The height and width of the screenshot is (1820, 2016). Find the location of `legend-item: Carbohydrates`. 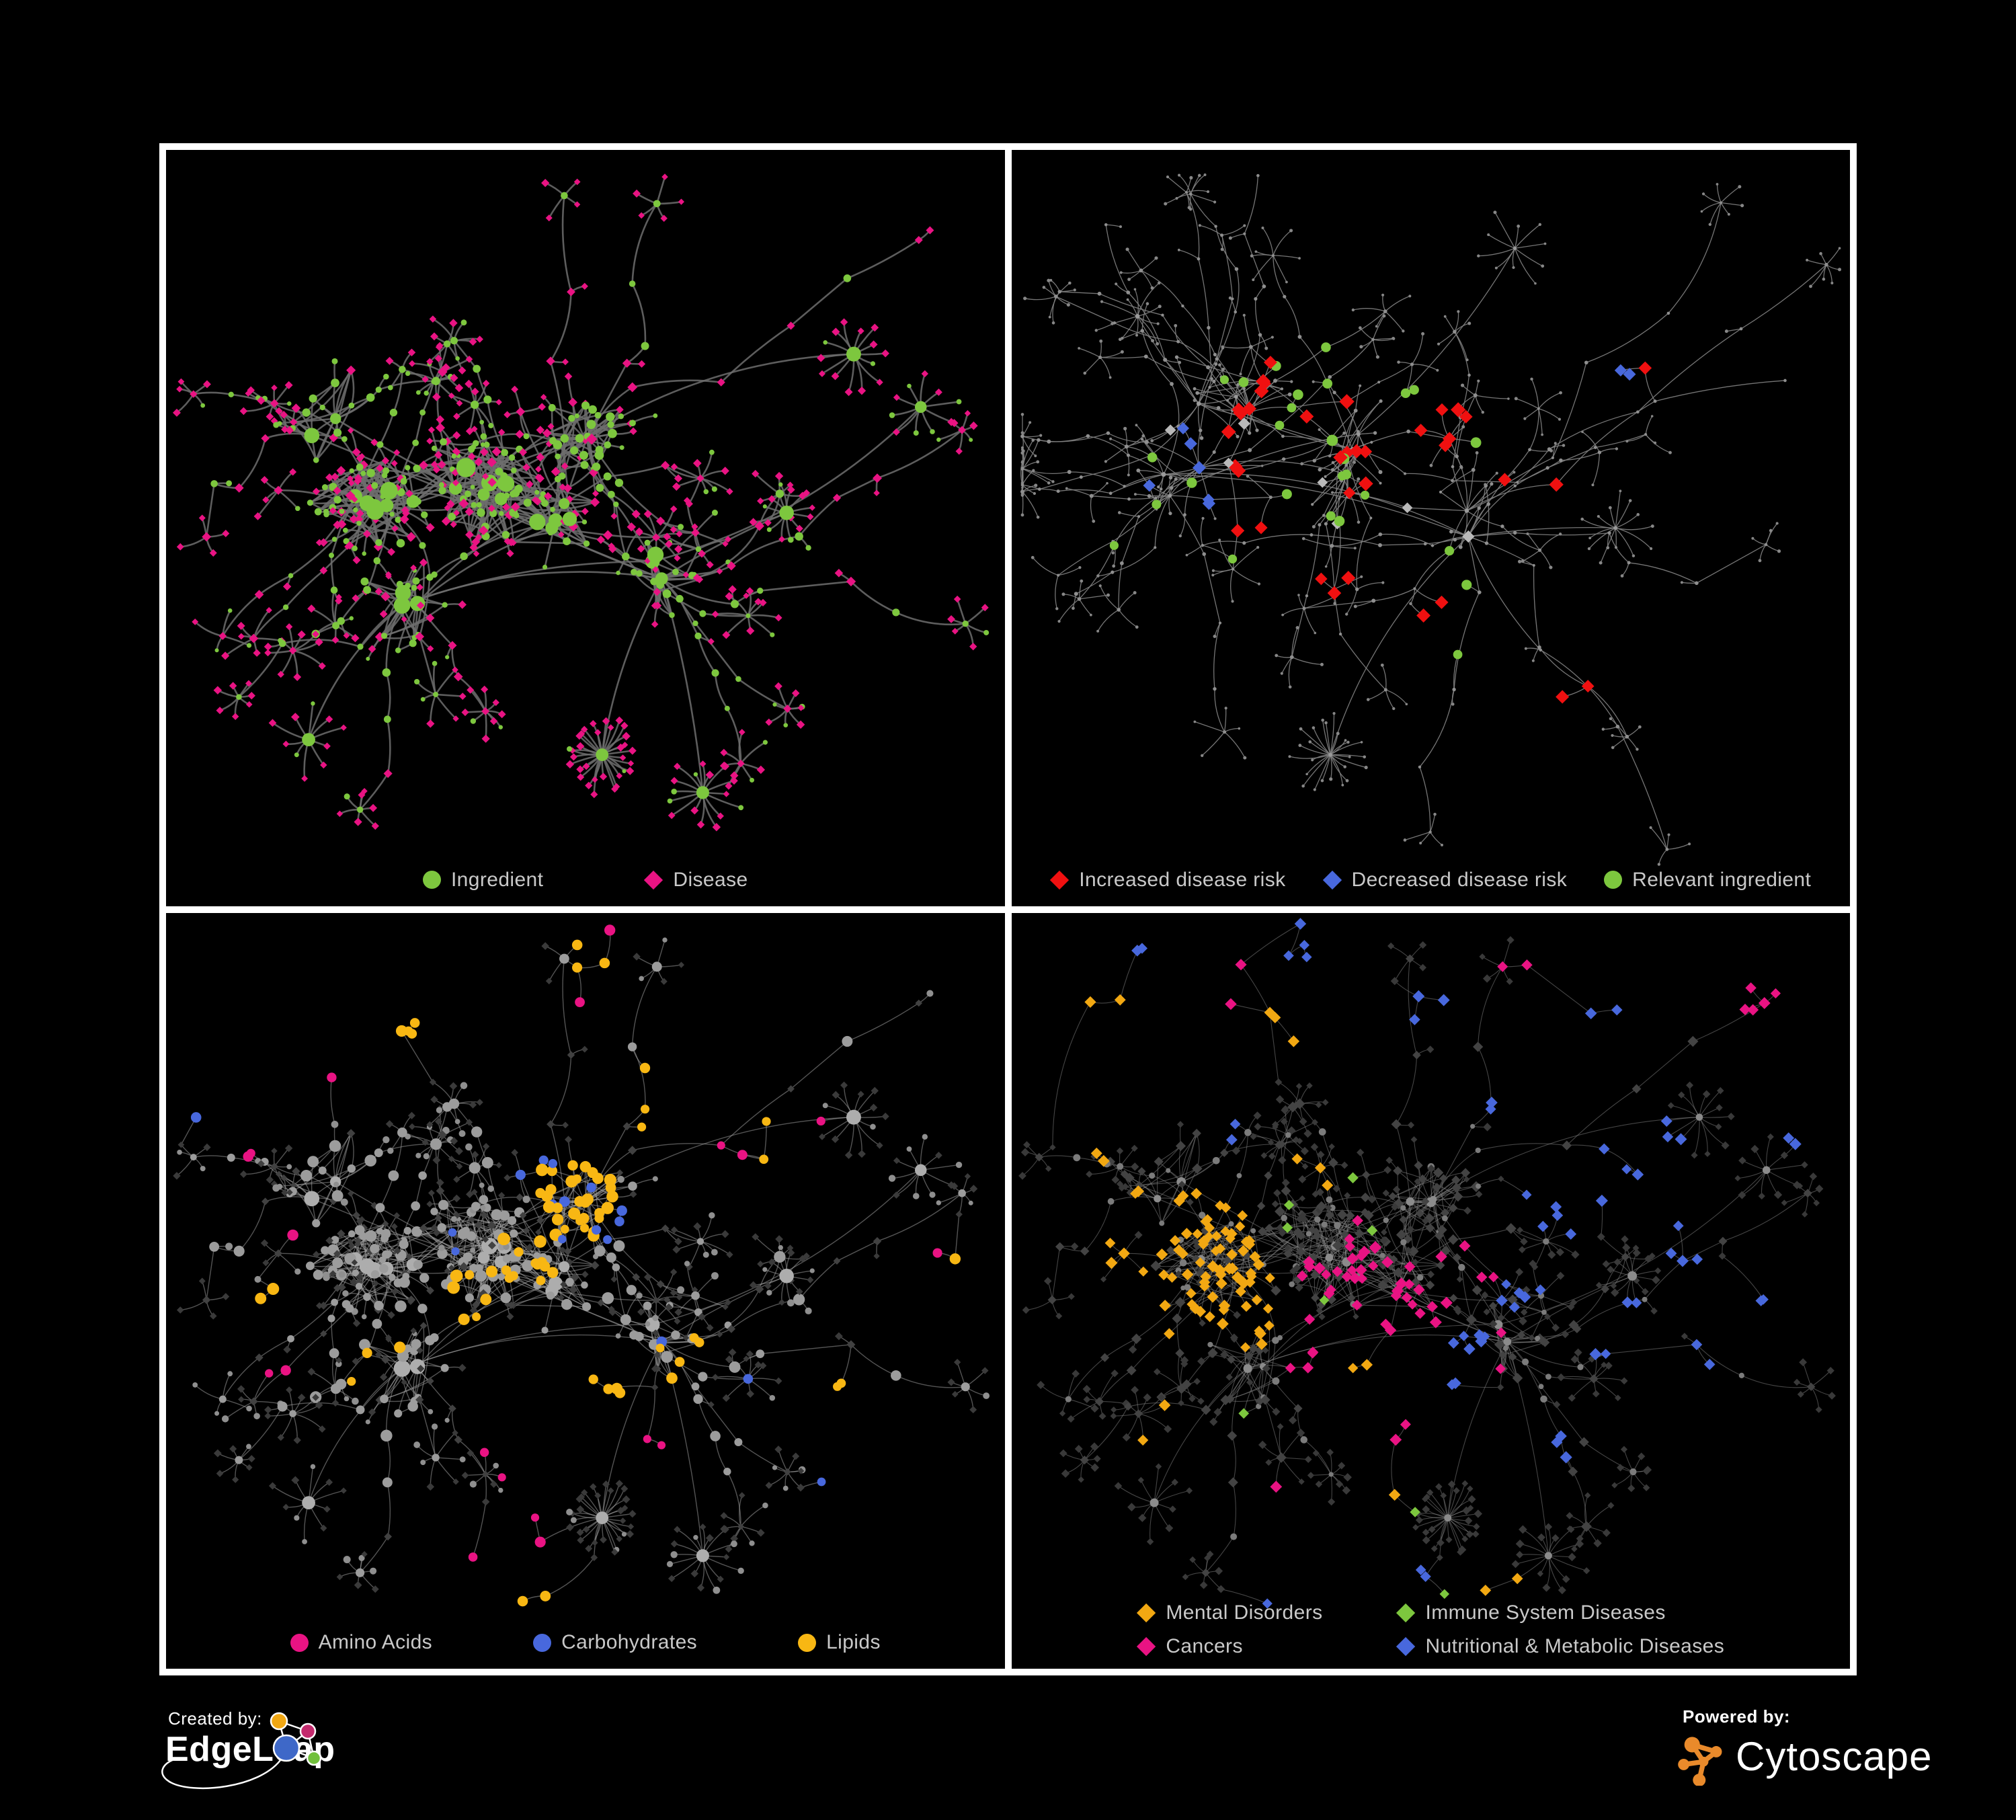

legend-item: Carbohydrates is located at coordinates (615, 1642).